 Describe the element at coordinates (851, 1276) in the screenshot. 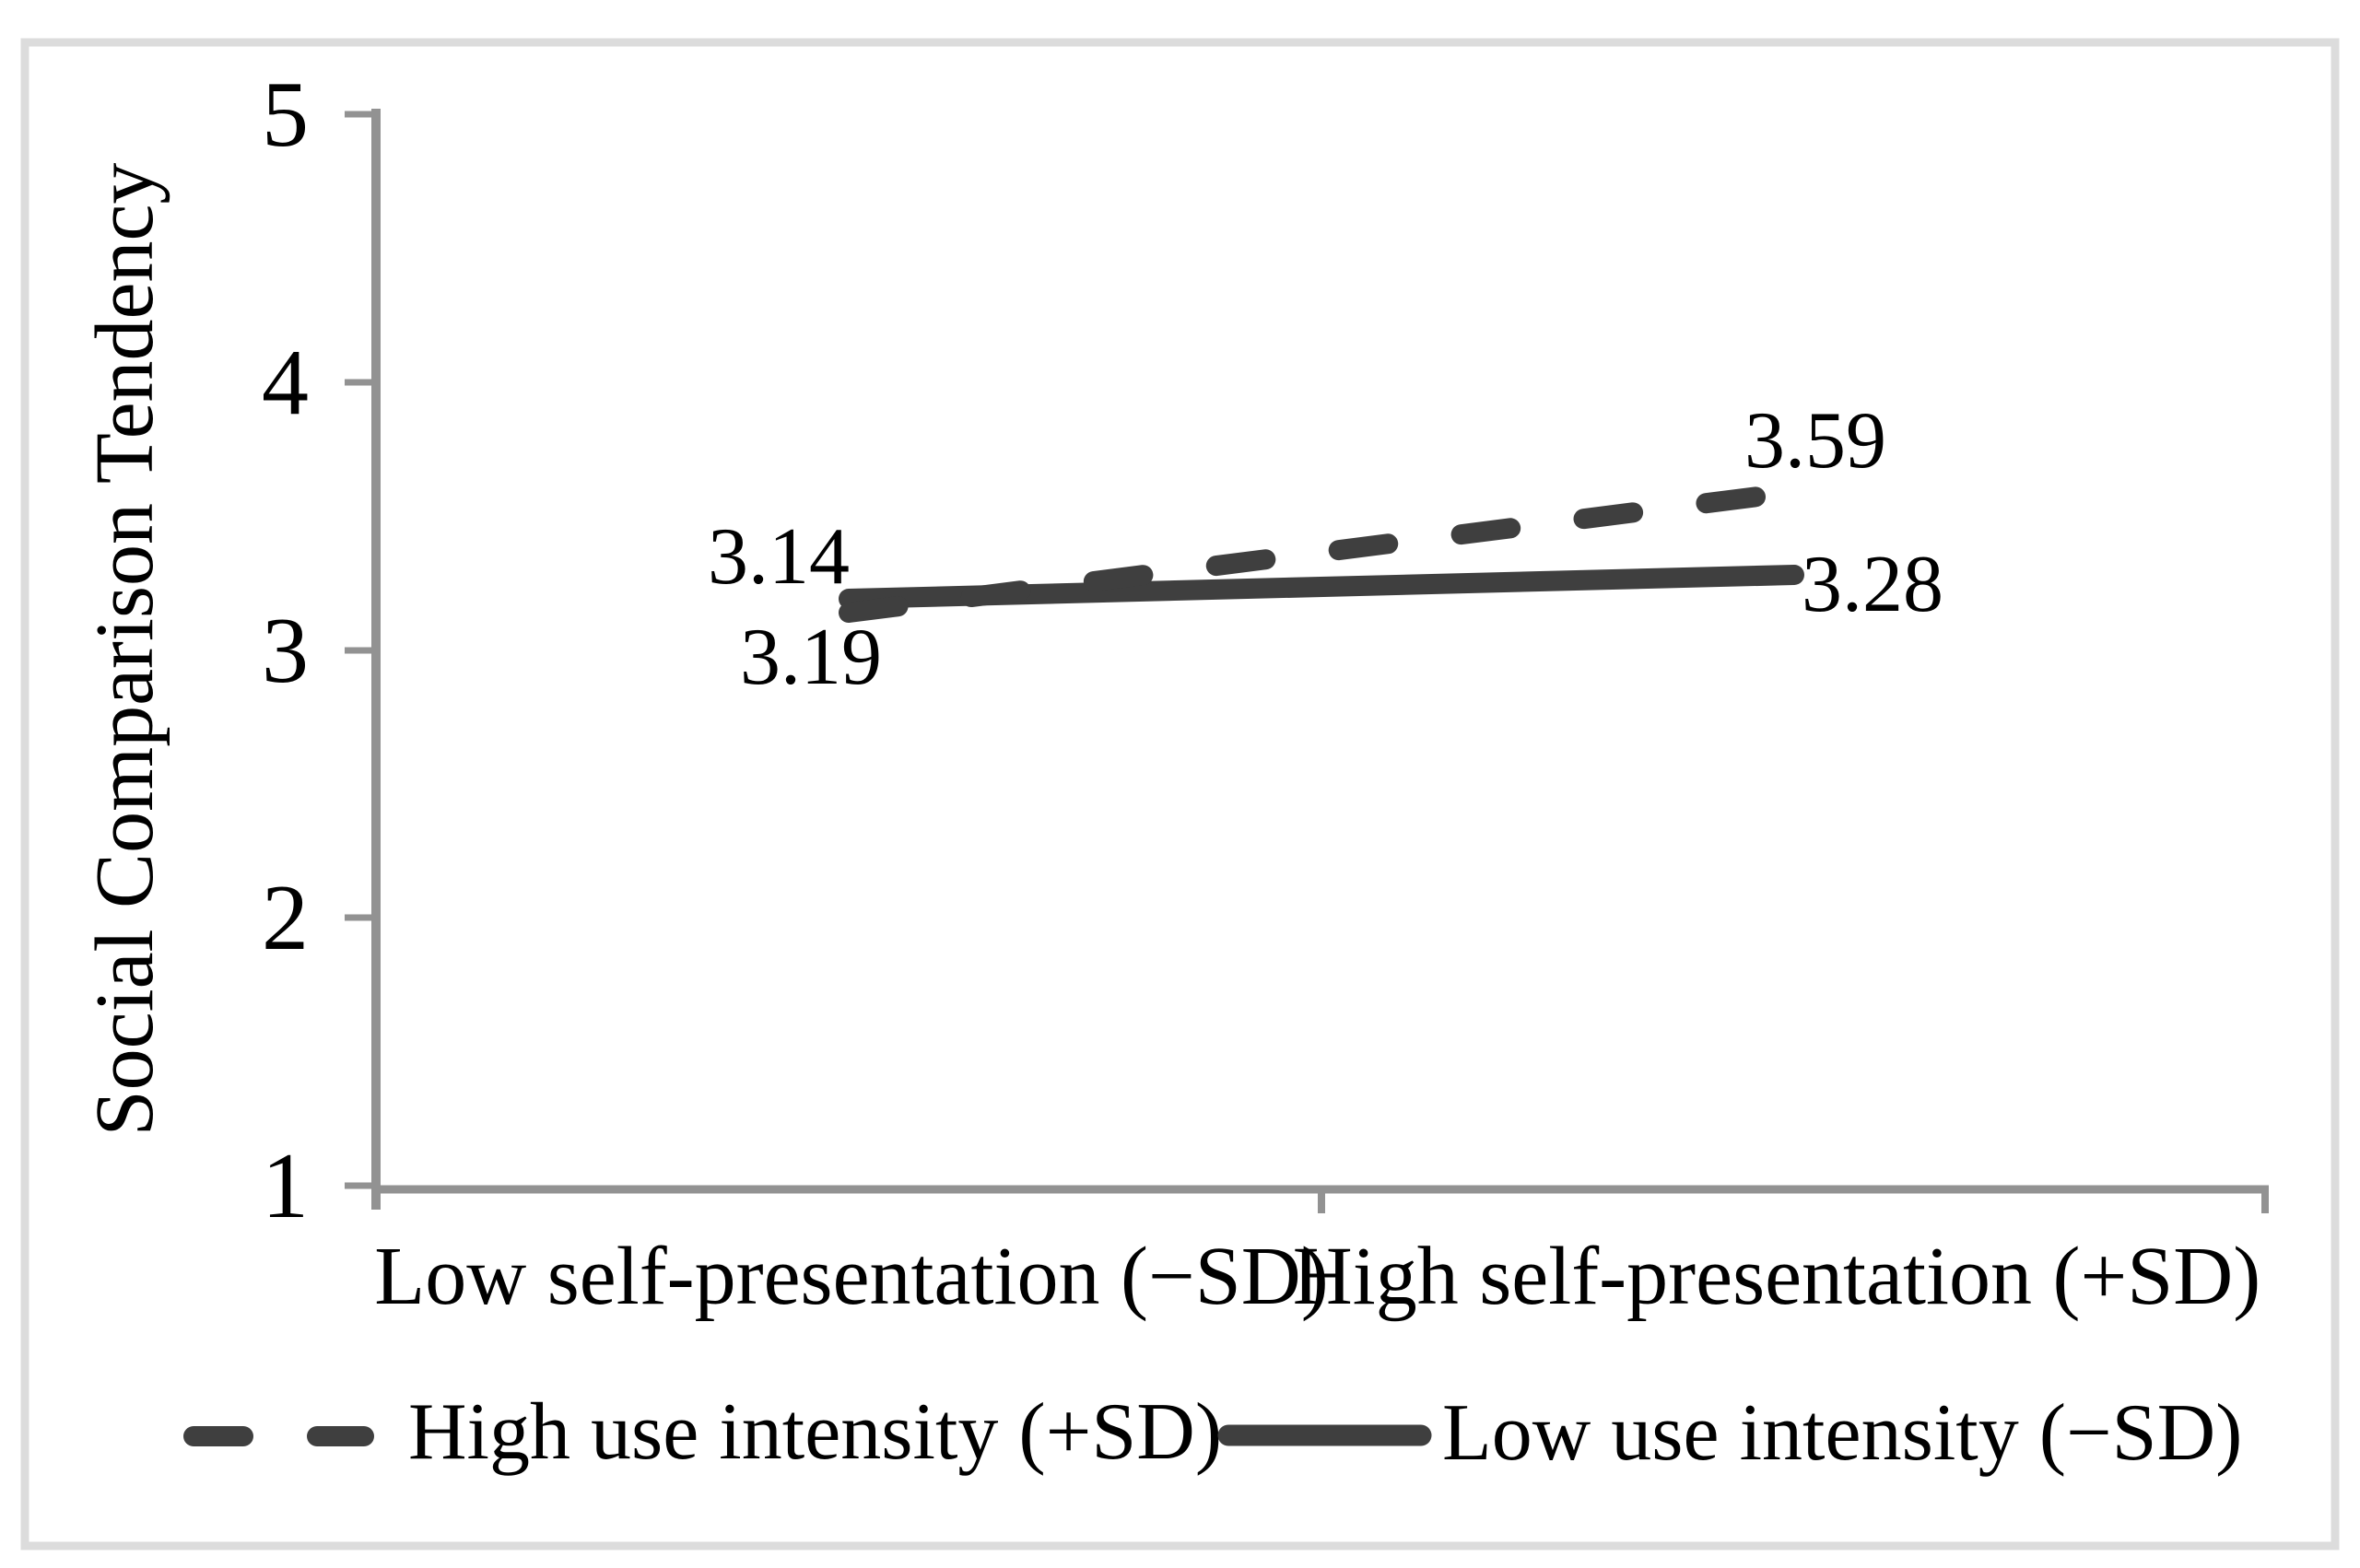

I see `x-category-label-low: Low self-presentation (−SD)` at that location.